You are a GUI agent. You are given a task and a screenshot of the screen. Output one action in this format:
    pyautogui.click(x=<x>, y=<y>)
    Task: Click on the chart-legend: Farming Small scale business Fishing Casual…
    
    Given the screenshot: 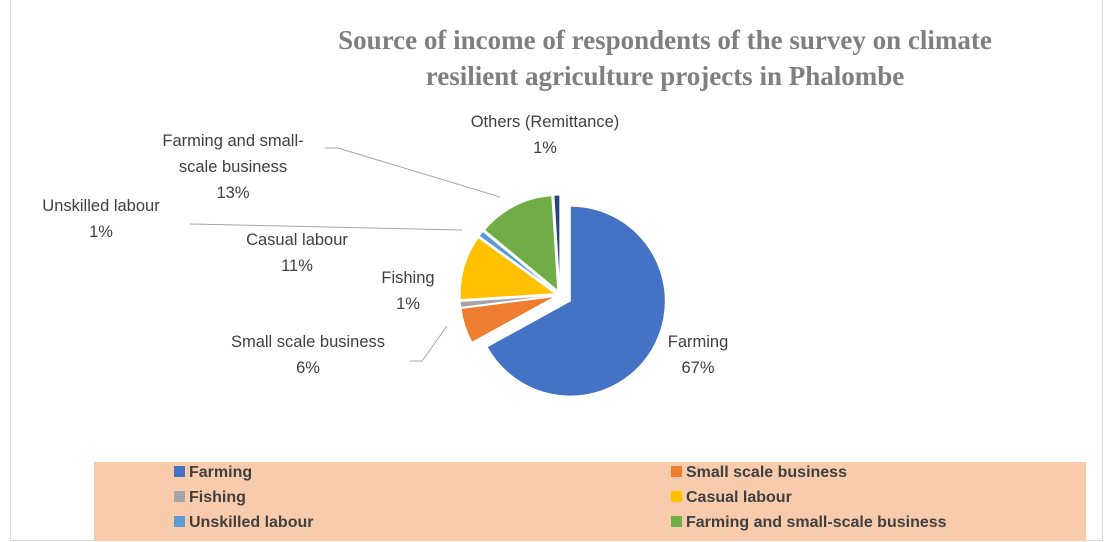 What is the action you would take?
    pyautogui.click(x=590, y=501)
    